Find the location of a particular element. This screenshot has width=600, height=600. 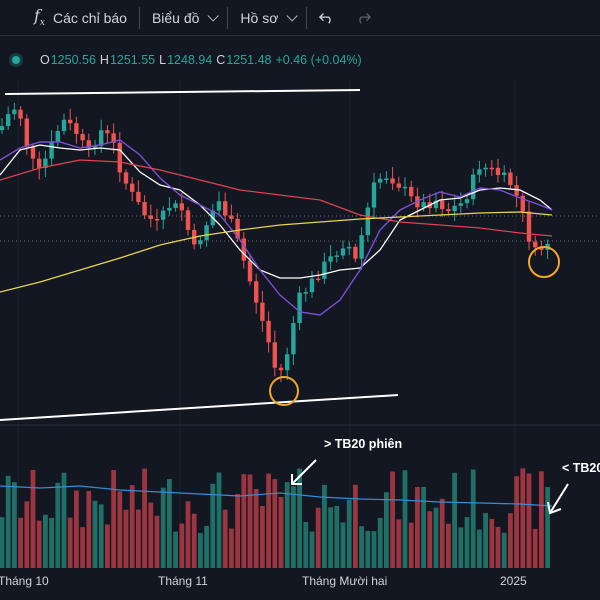

arrow-shaft is located at coordinates (304, 472).